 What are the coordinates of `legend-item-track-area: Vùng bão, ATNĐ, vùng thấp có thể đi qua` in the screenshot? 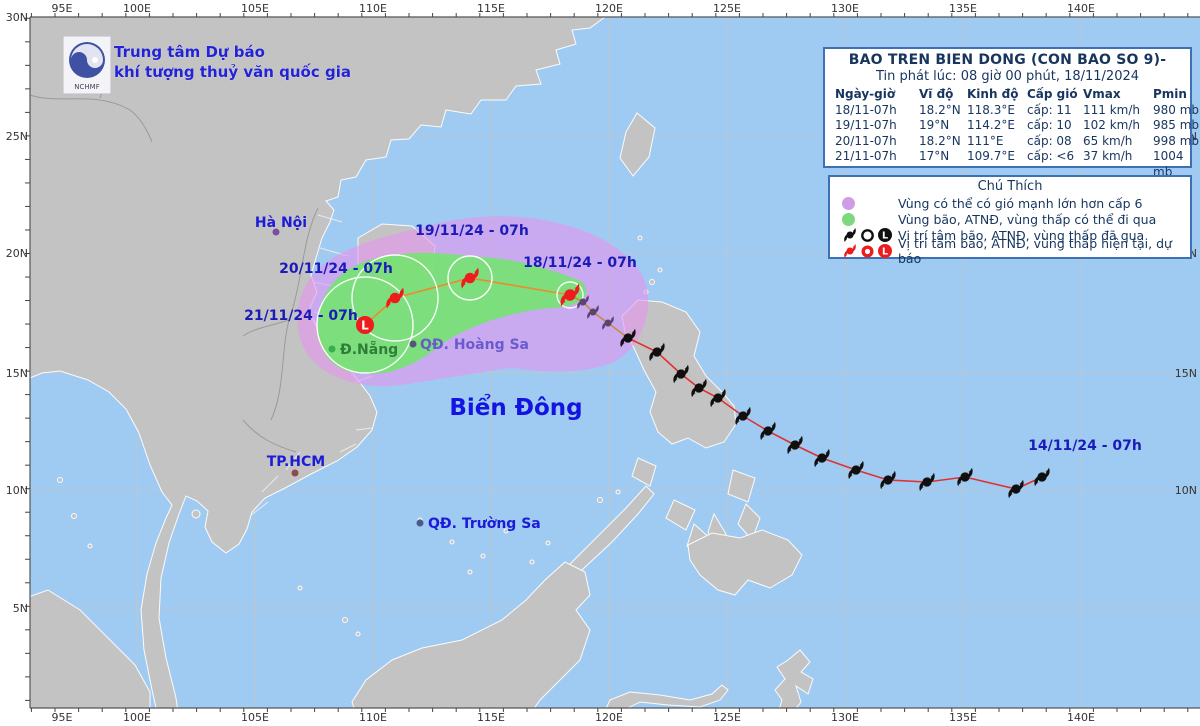 It's located at (1010, 219).